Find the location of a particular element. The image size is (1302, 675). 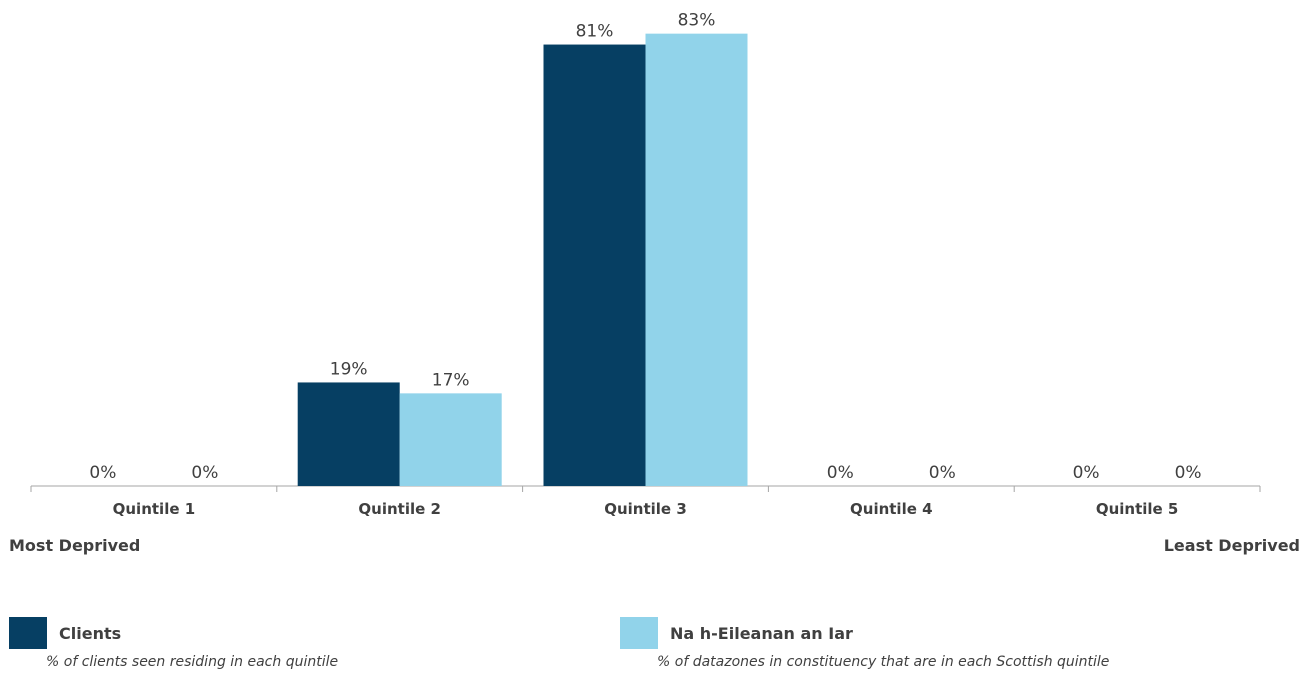

x-tick-label: Quintile 2 is located at coordinates (399, 509).